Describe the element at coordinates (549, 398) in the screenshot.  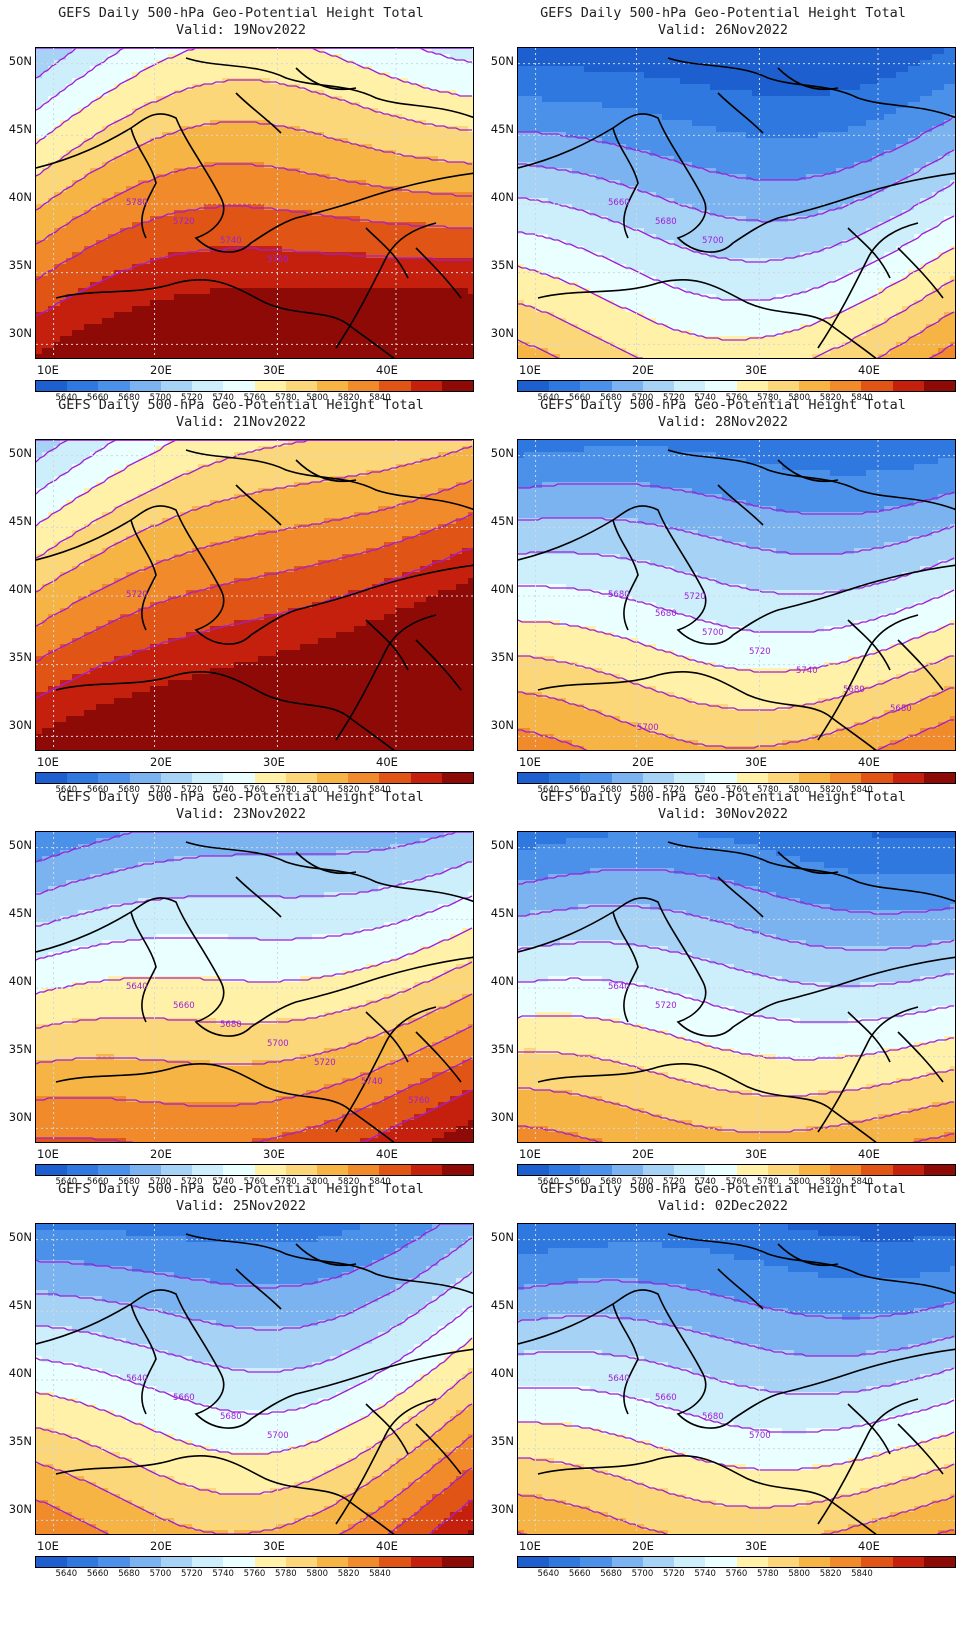
I see `colorbar-label: 5640` at that location.